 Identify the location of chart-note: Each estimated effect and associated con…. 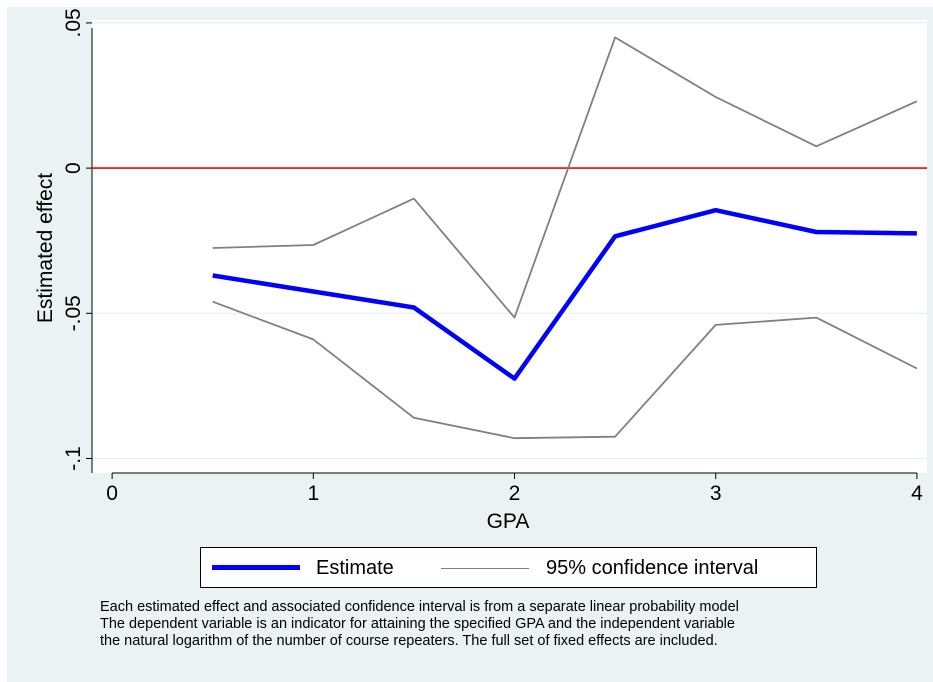
(515, 624).